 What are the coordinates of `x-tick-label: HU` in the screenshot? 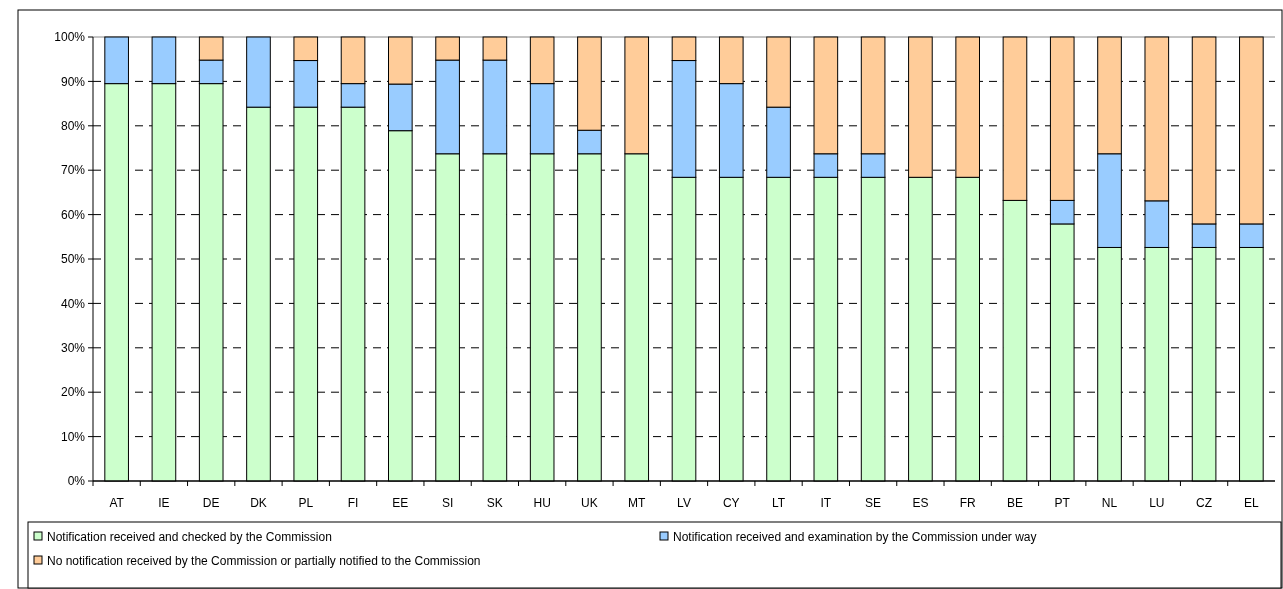 It's located at (542, 503).